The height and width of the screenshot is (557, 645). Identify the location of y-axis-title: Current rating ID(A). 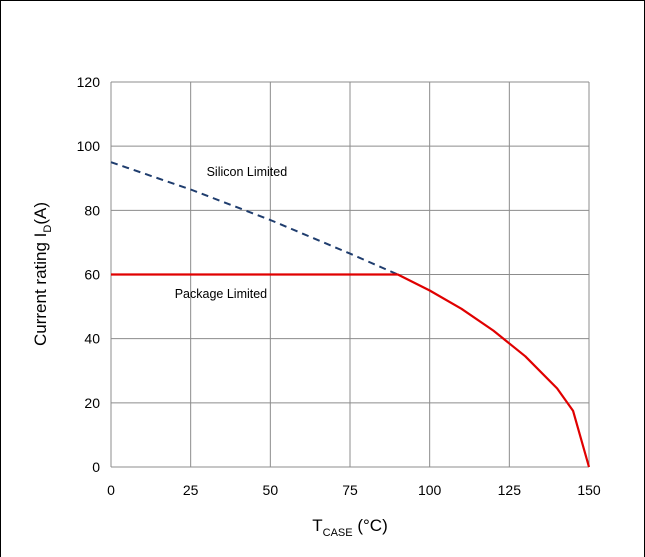
(42, 274).